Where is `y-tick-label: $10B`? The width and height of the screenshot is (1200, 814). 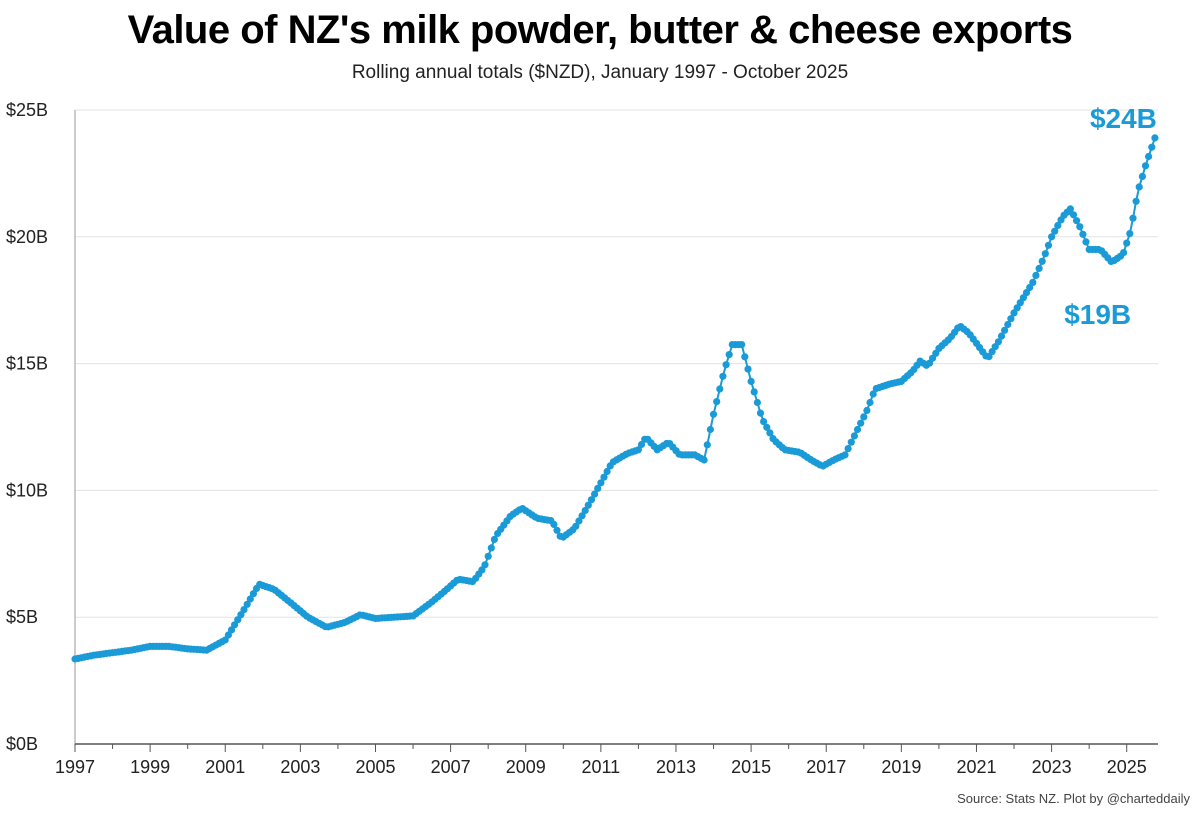 y-tick-label: $10B is located at coordinates (27, 490).